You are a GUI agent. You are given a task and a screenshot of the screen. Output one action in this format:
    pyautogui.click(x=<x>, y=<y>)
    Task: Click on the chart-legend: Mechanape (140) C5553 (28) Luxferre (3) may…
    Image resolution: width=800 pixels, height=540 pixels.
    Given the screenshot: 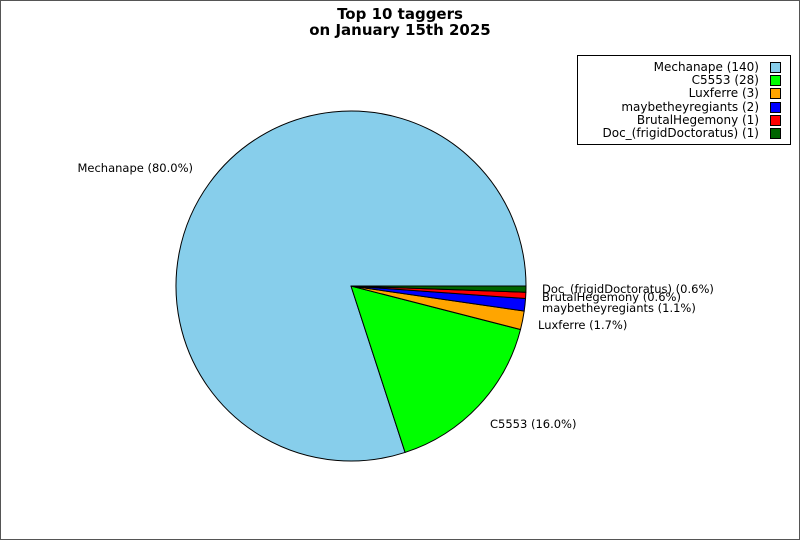 What is the action you would take?
    pyautogui.click(x=684, y=100)
    